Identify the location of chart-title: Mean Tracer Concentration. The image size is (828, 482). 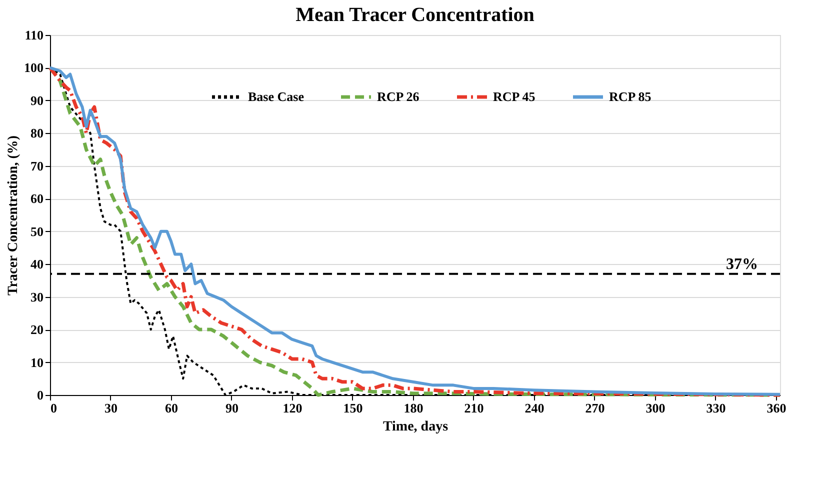
(415, 15).